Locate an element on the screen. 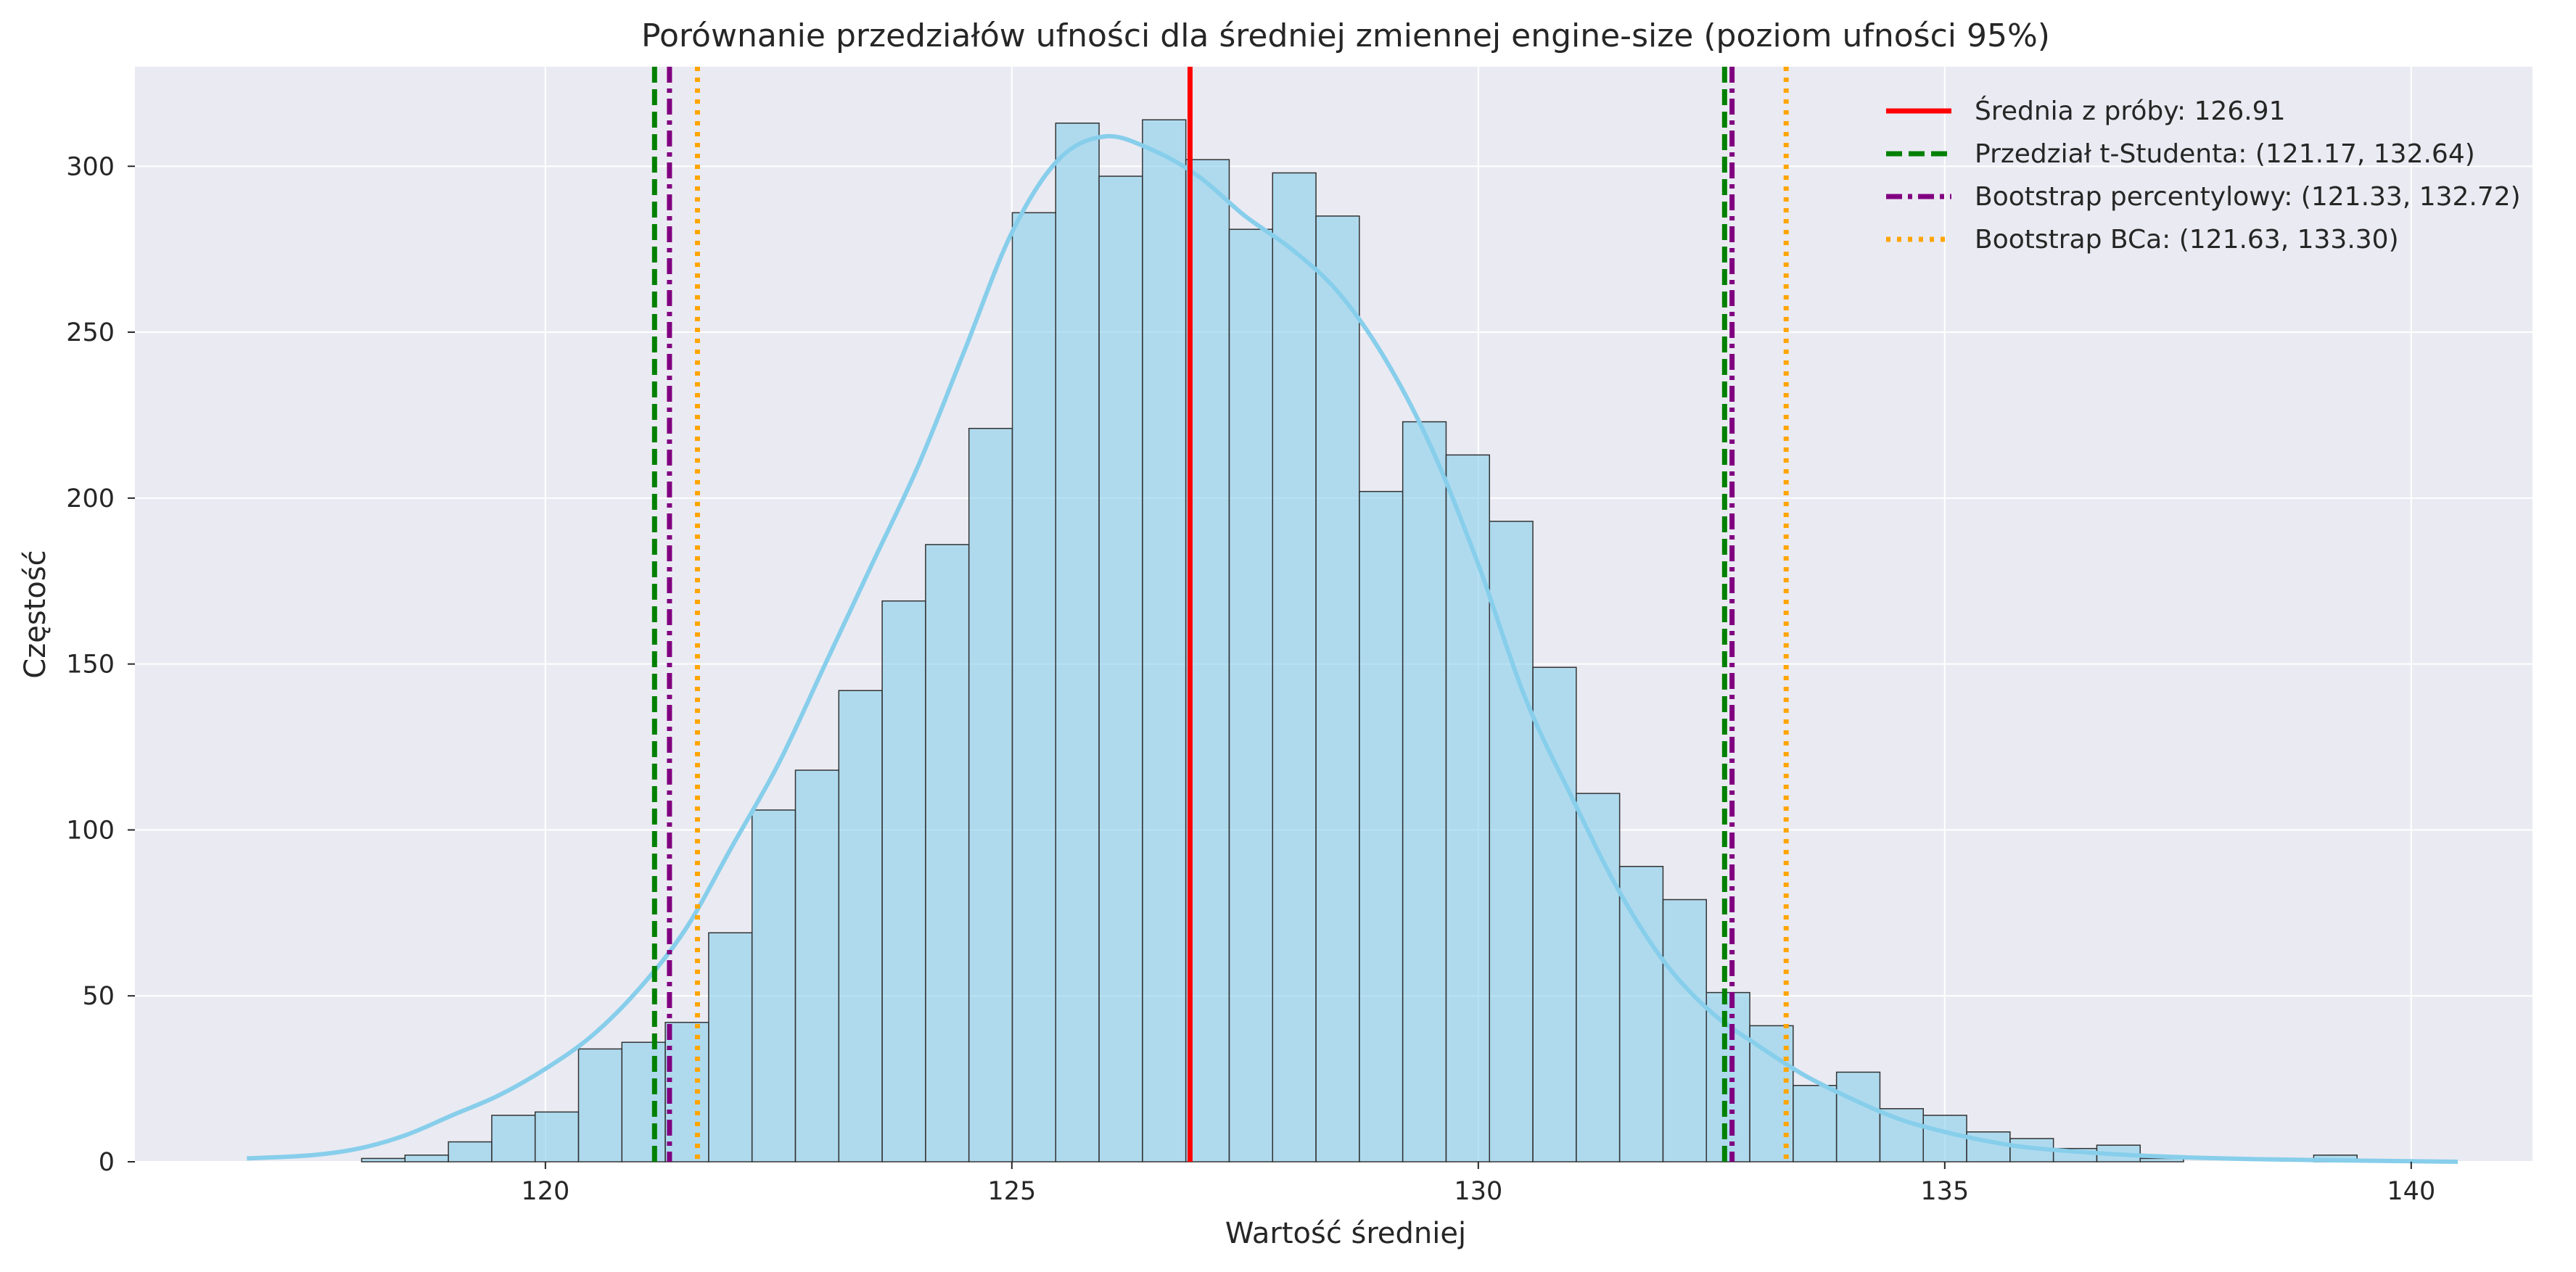 The image size is (2576, 1272). y-axis-ticks: 0 50 100 150 200 250 300 is located at coordinates (100, 664).